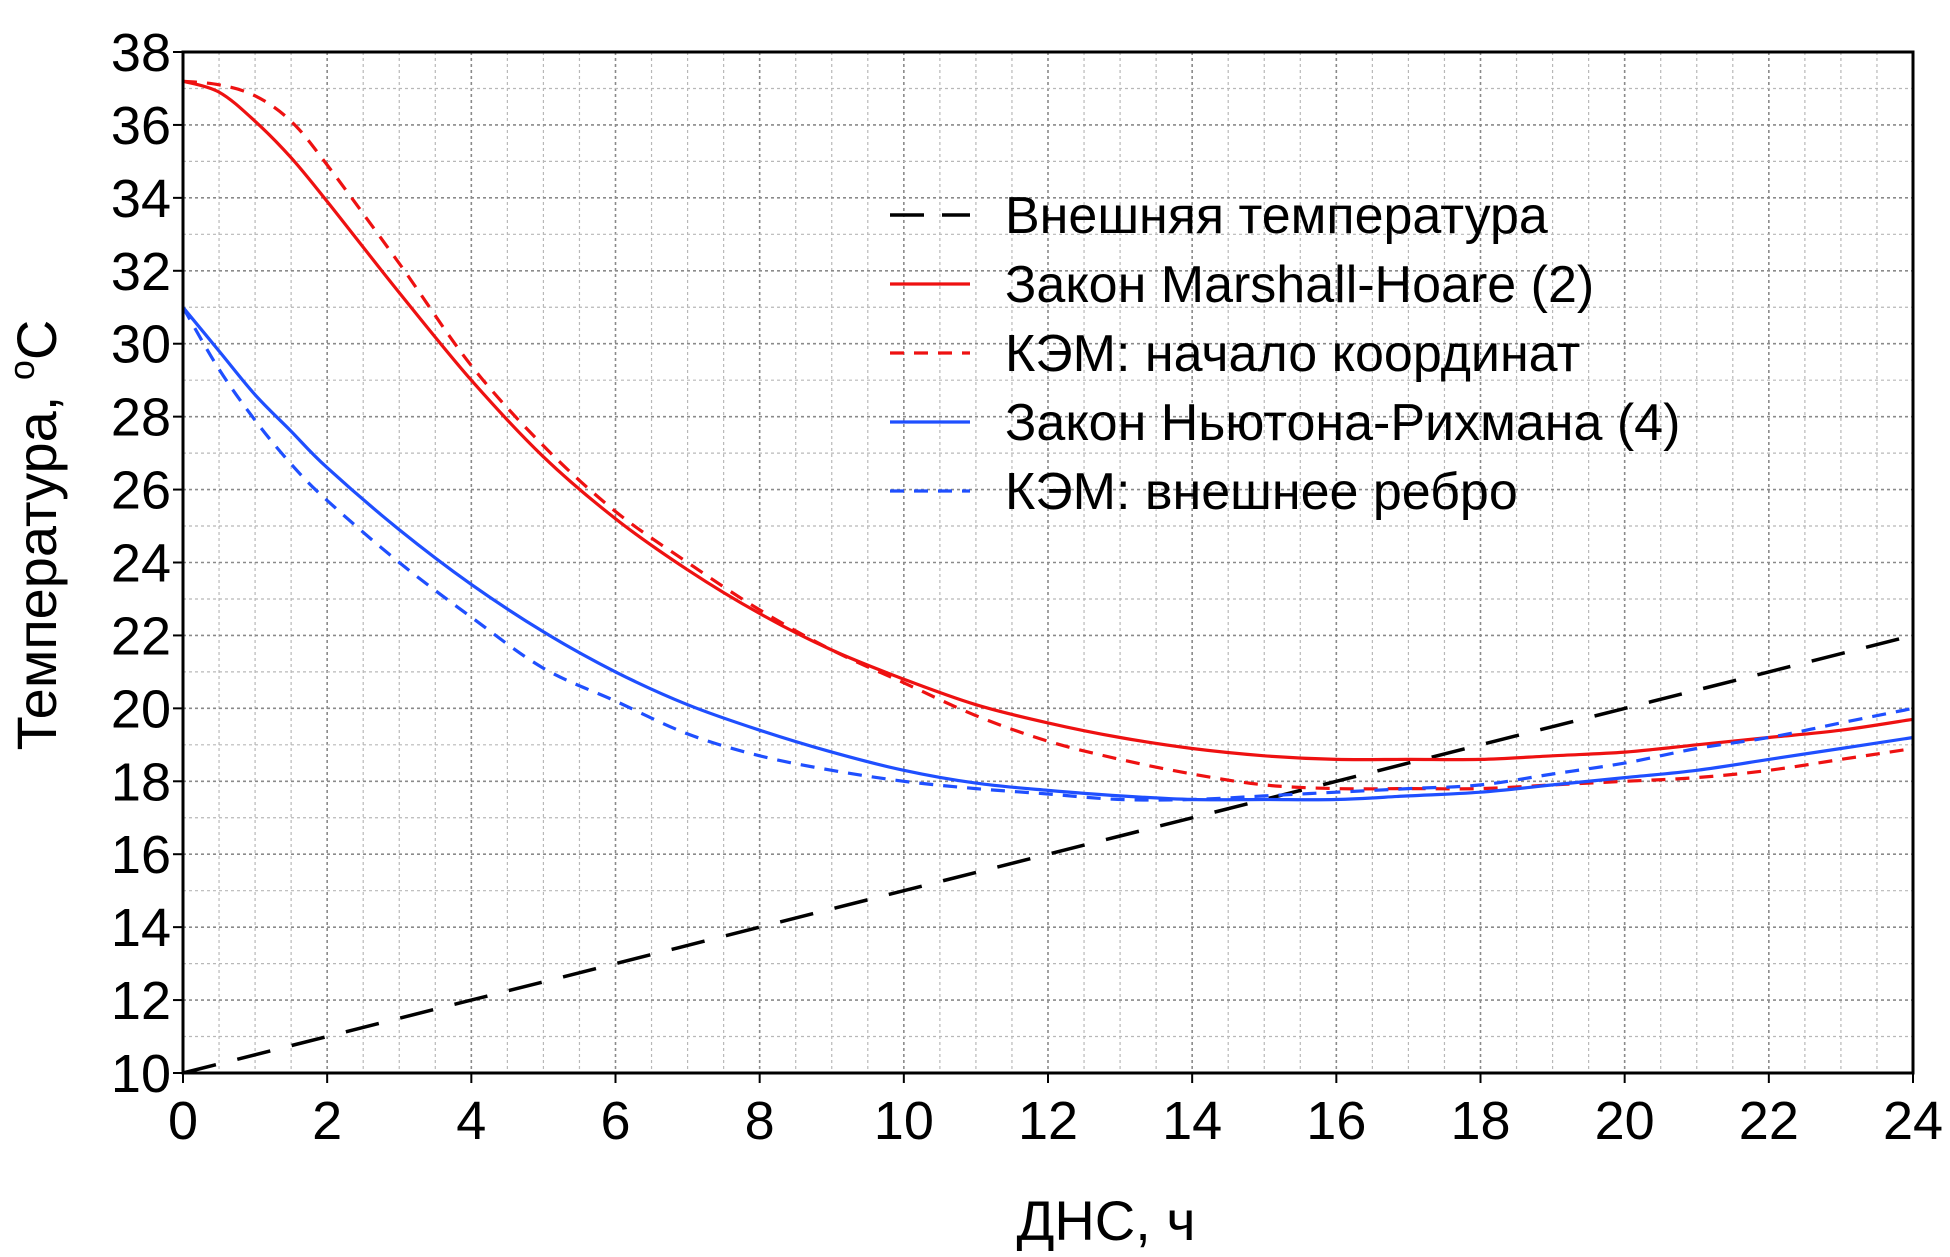 The width and height of the screenshot is (1950, 1257). I want to click on y-tick-label: 32, so click(141, 272).